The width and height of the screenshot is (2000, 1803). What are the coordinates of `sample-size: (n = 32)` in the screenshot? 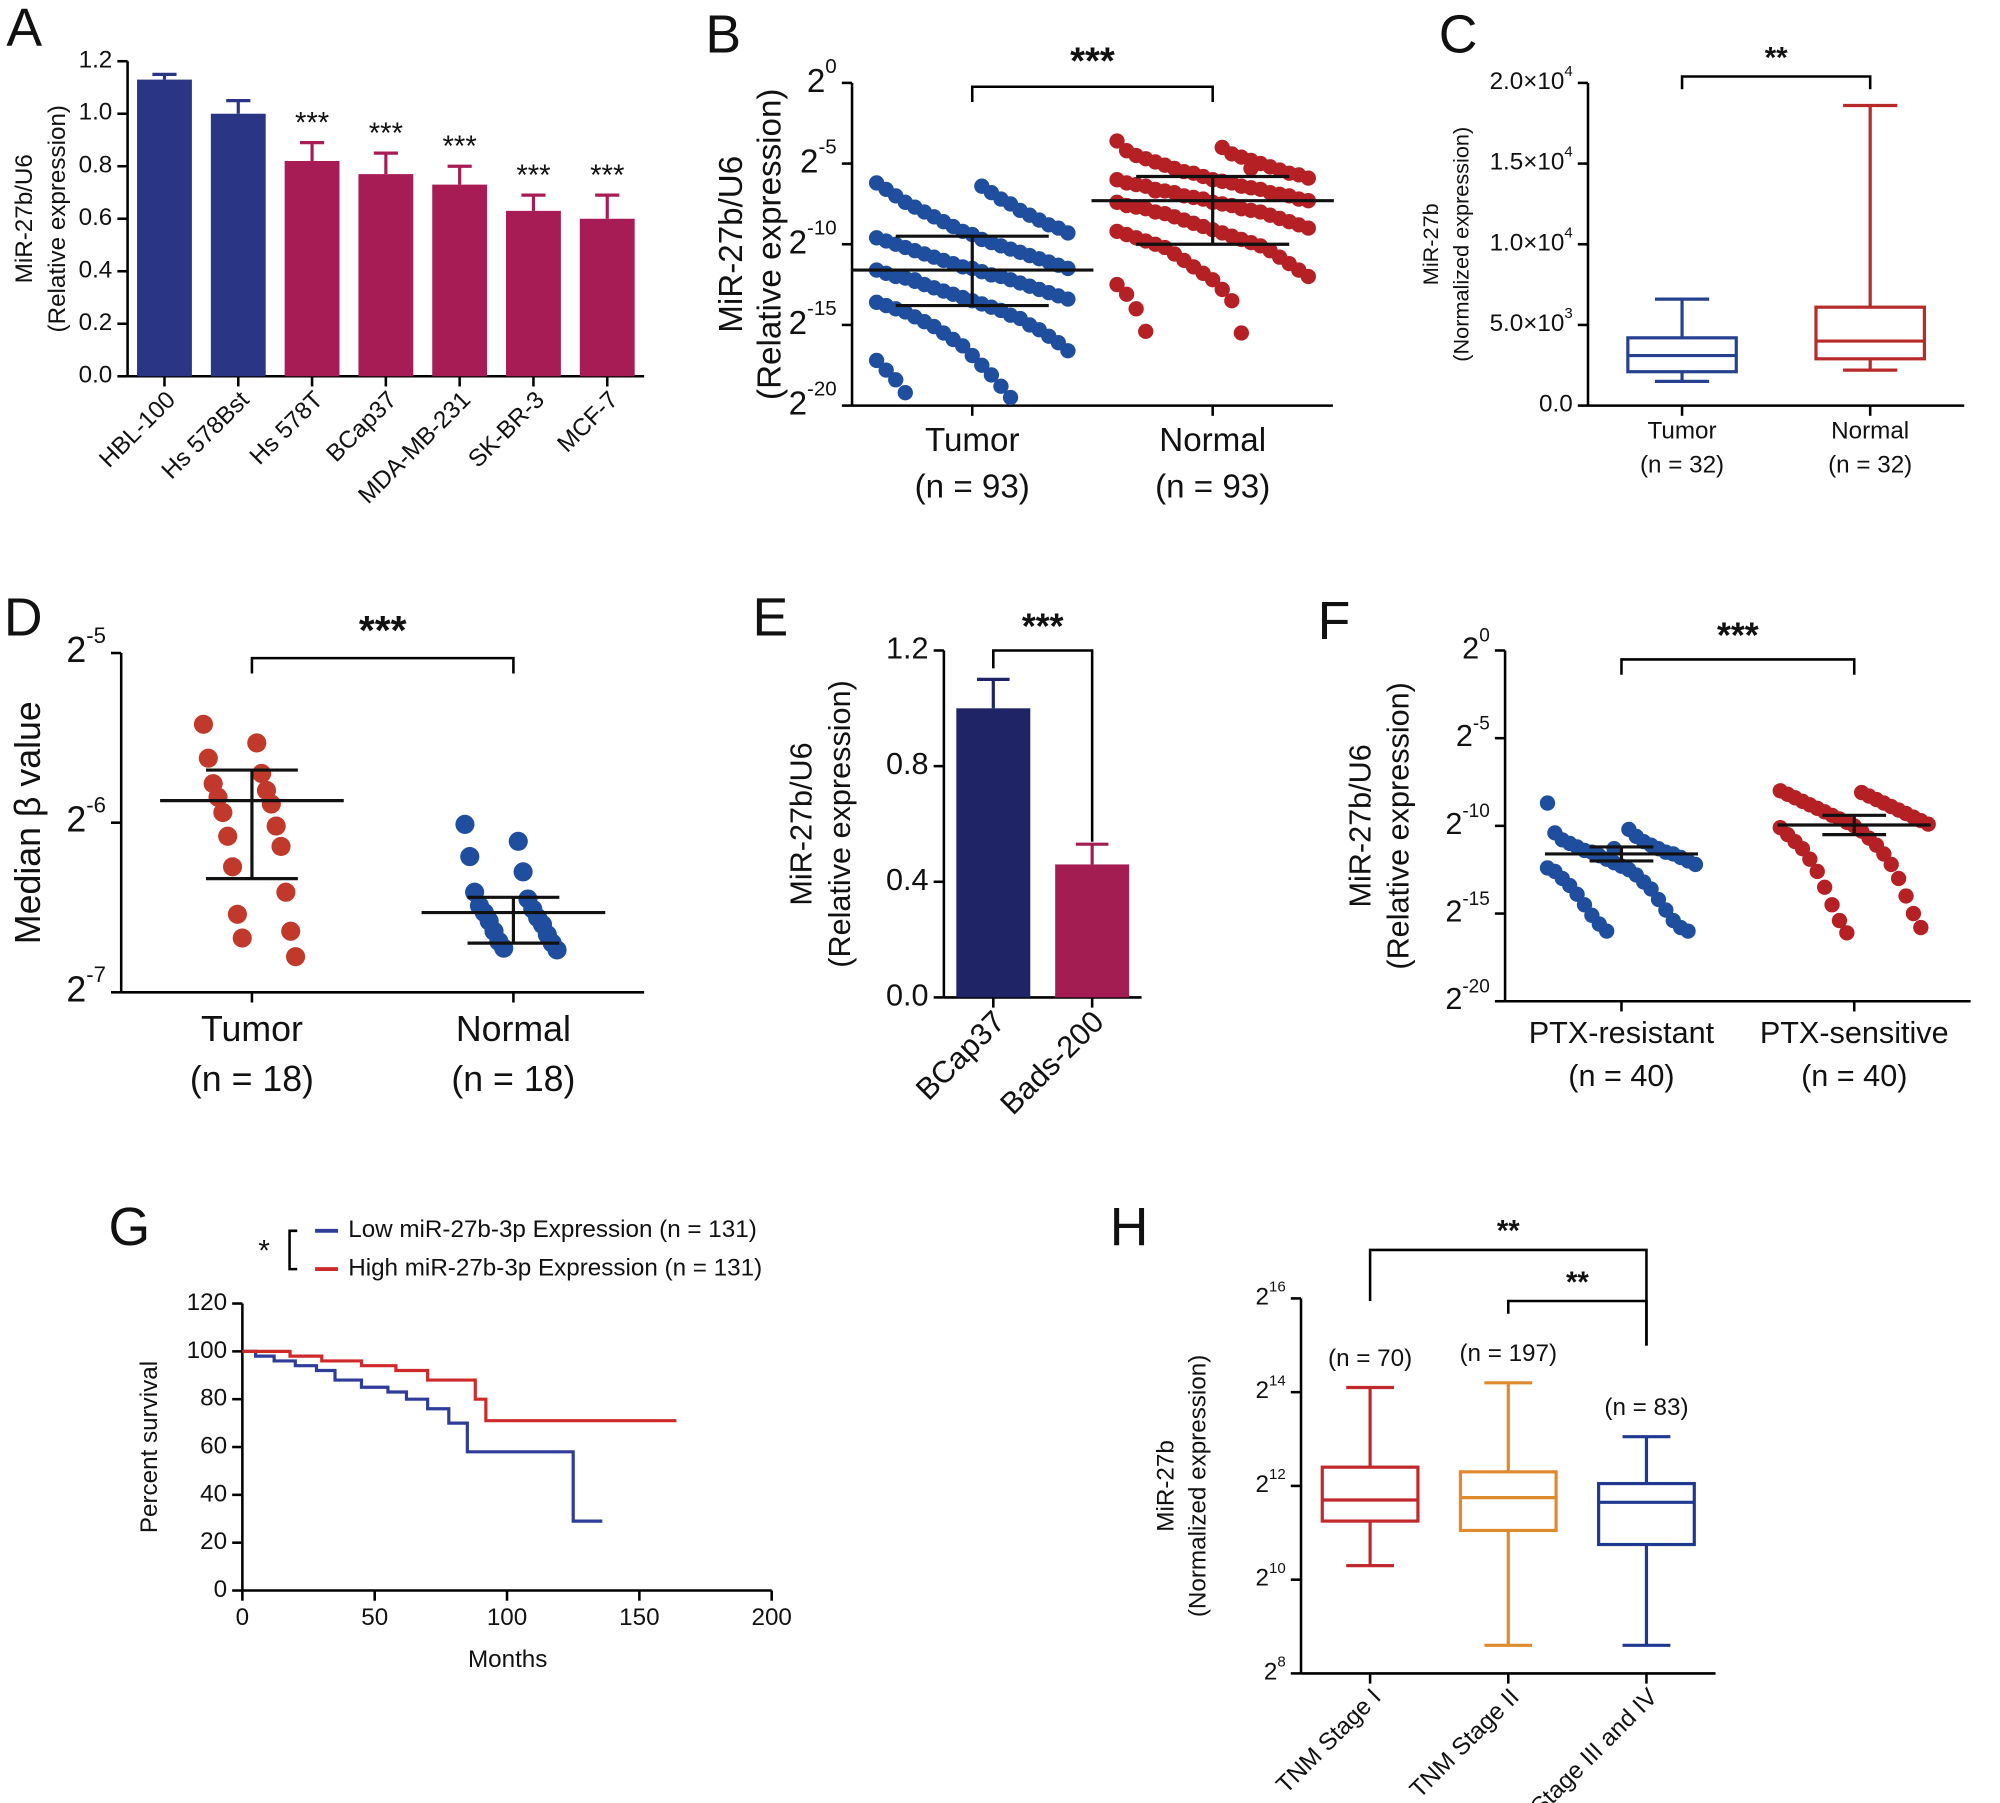 It's located at (1870, 465).